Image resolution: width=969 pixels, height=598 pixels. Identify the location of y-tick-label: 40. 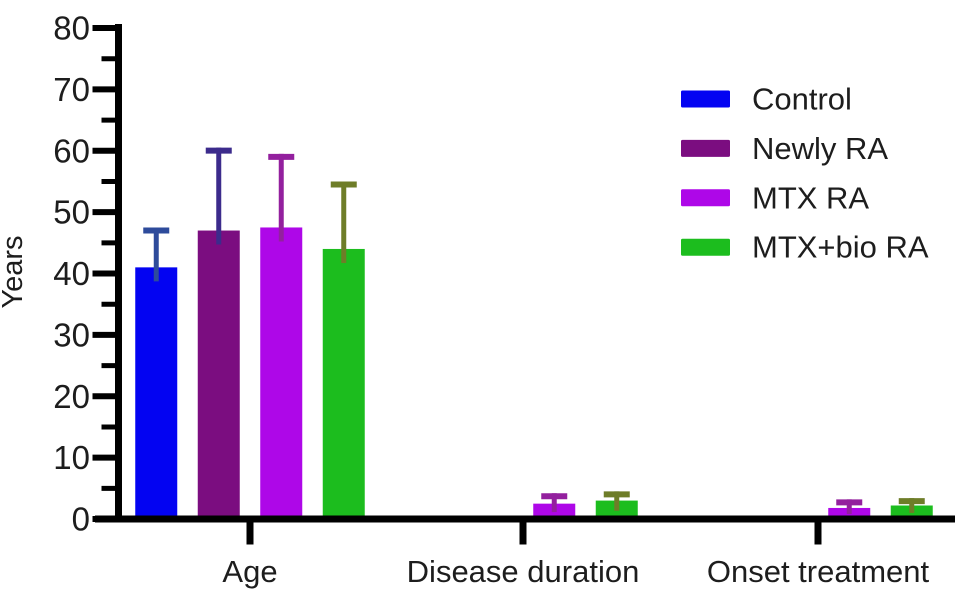
(71, 273).